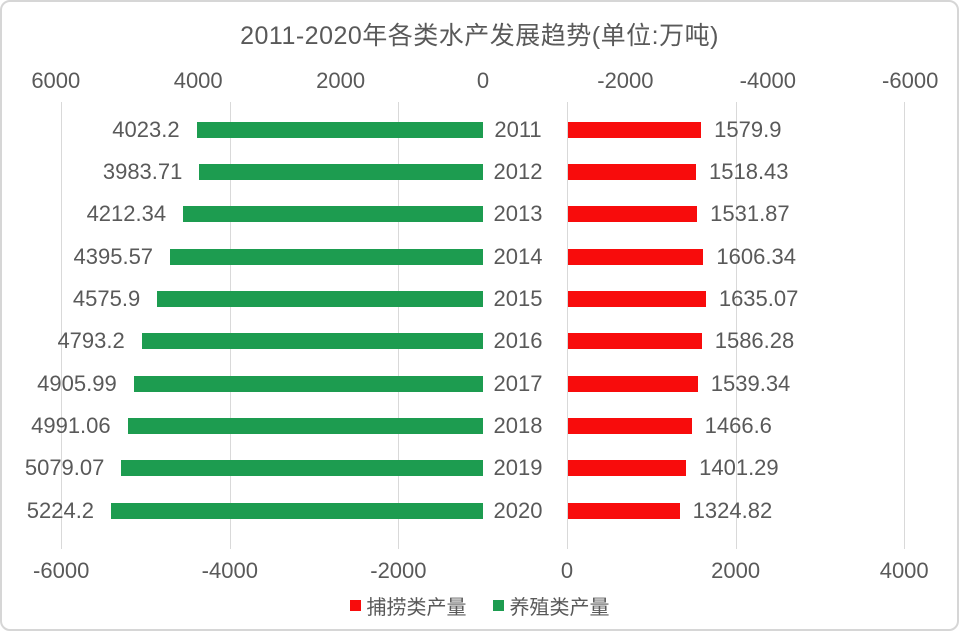 Image resolution: width=959 pixels, height=631 pixels. Describe the element at coordinates (758, 298) in the screenshot. I see `capture-value-label: 1635.07` at that location.